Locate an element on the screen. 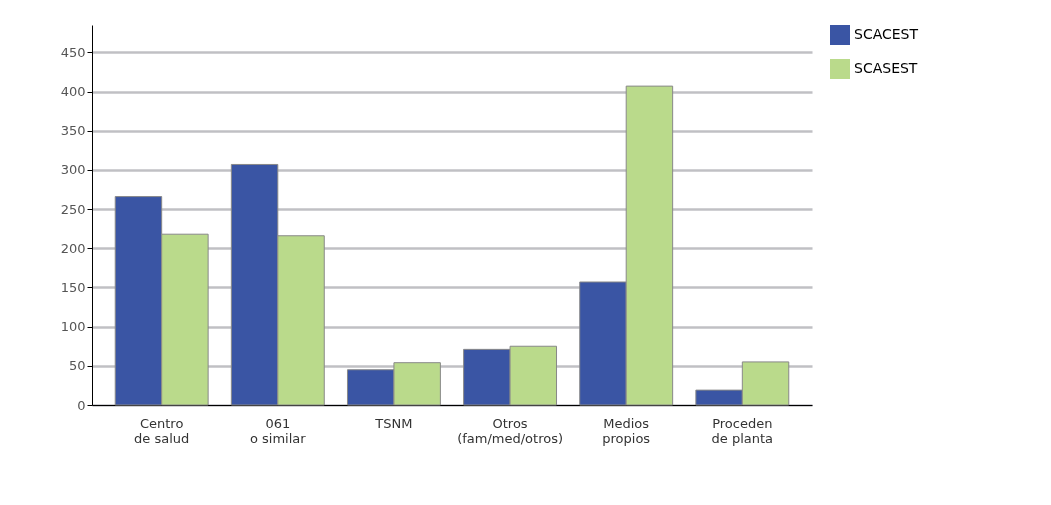 The image size is (1051, 505). legend-label: SCACEST is located at coordinates (886, 34).